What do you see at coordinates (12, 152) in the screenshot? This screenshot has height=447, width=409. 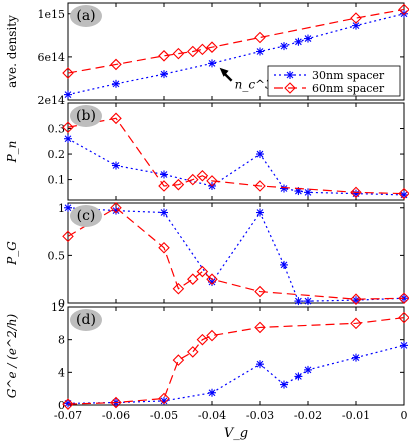 I see `y-axis-label: P_n` at bounding box center [12, 152].